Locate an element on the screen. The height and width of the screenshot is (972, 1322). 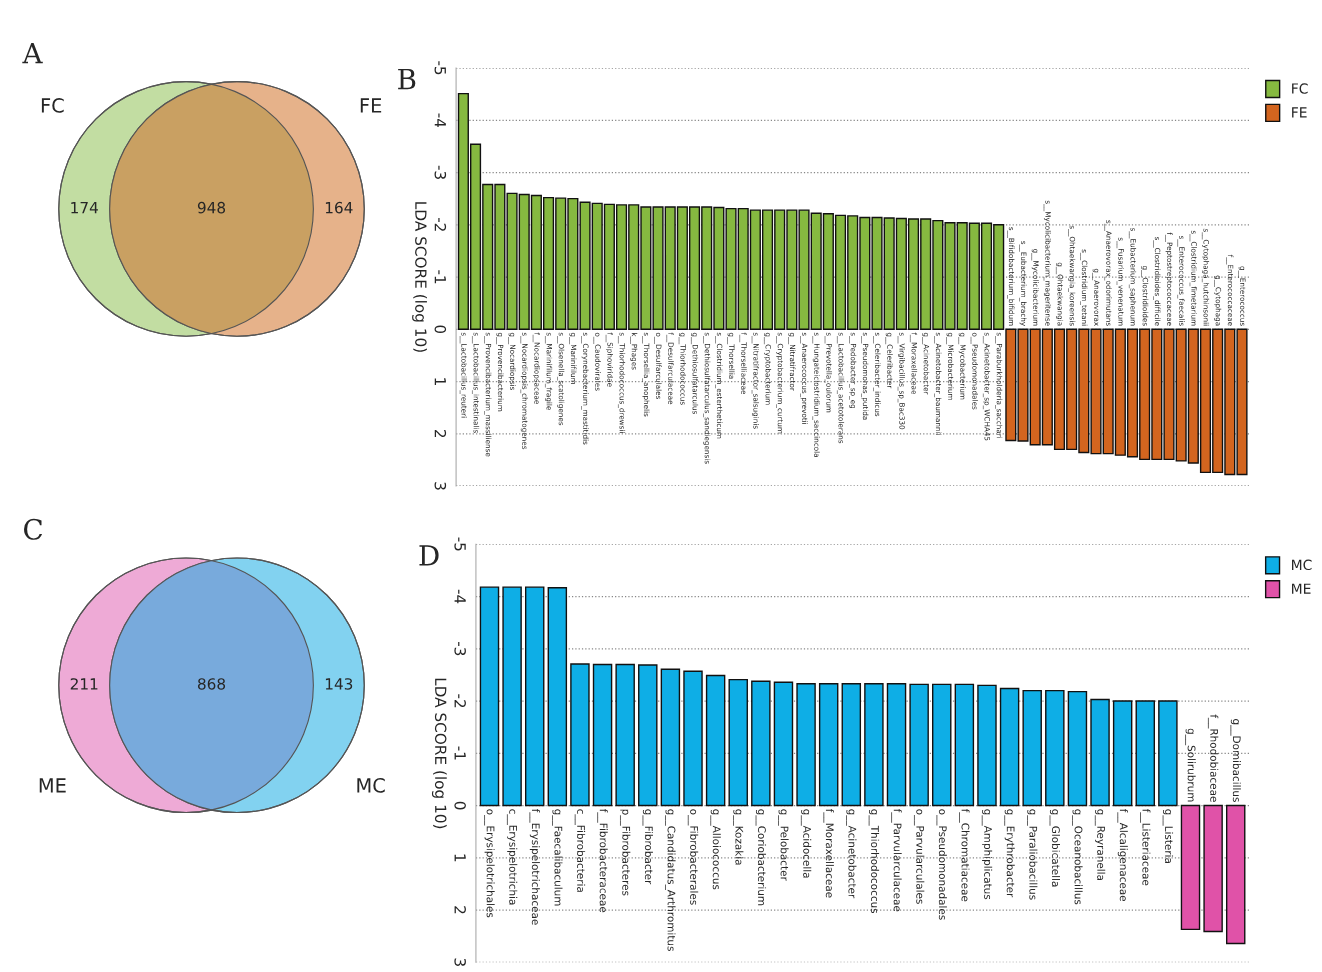
y-tick-label: -4 is located at coordinates (440, 120).